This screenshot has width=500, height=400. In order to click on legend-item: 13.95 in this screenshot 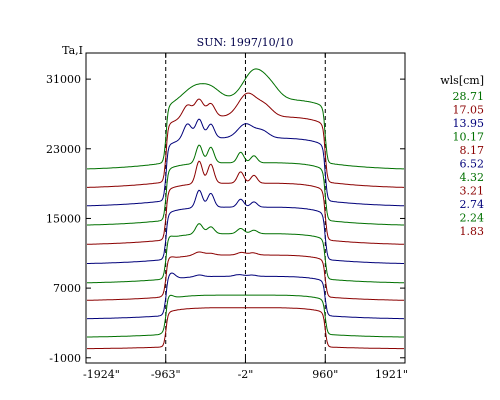, I will do `click(469, 123)`.